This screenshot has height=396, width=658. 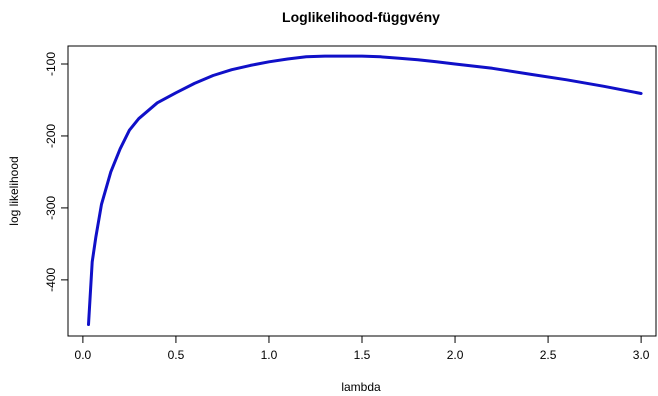 I want to click on x-tick-label: 0.5, so click(x=176, y=355).